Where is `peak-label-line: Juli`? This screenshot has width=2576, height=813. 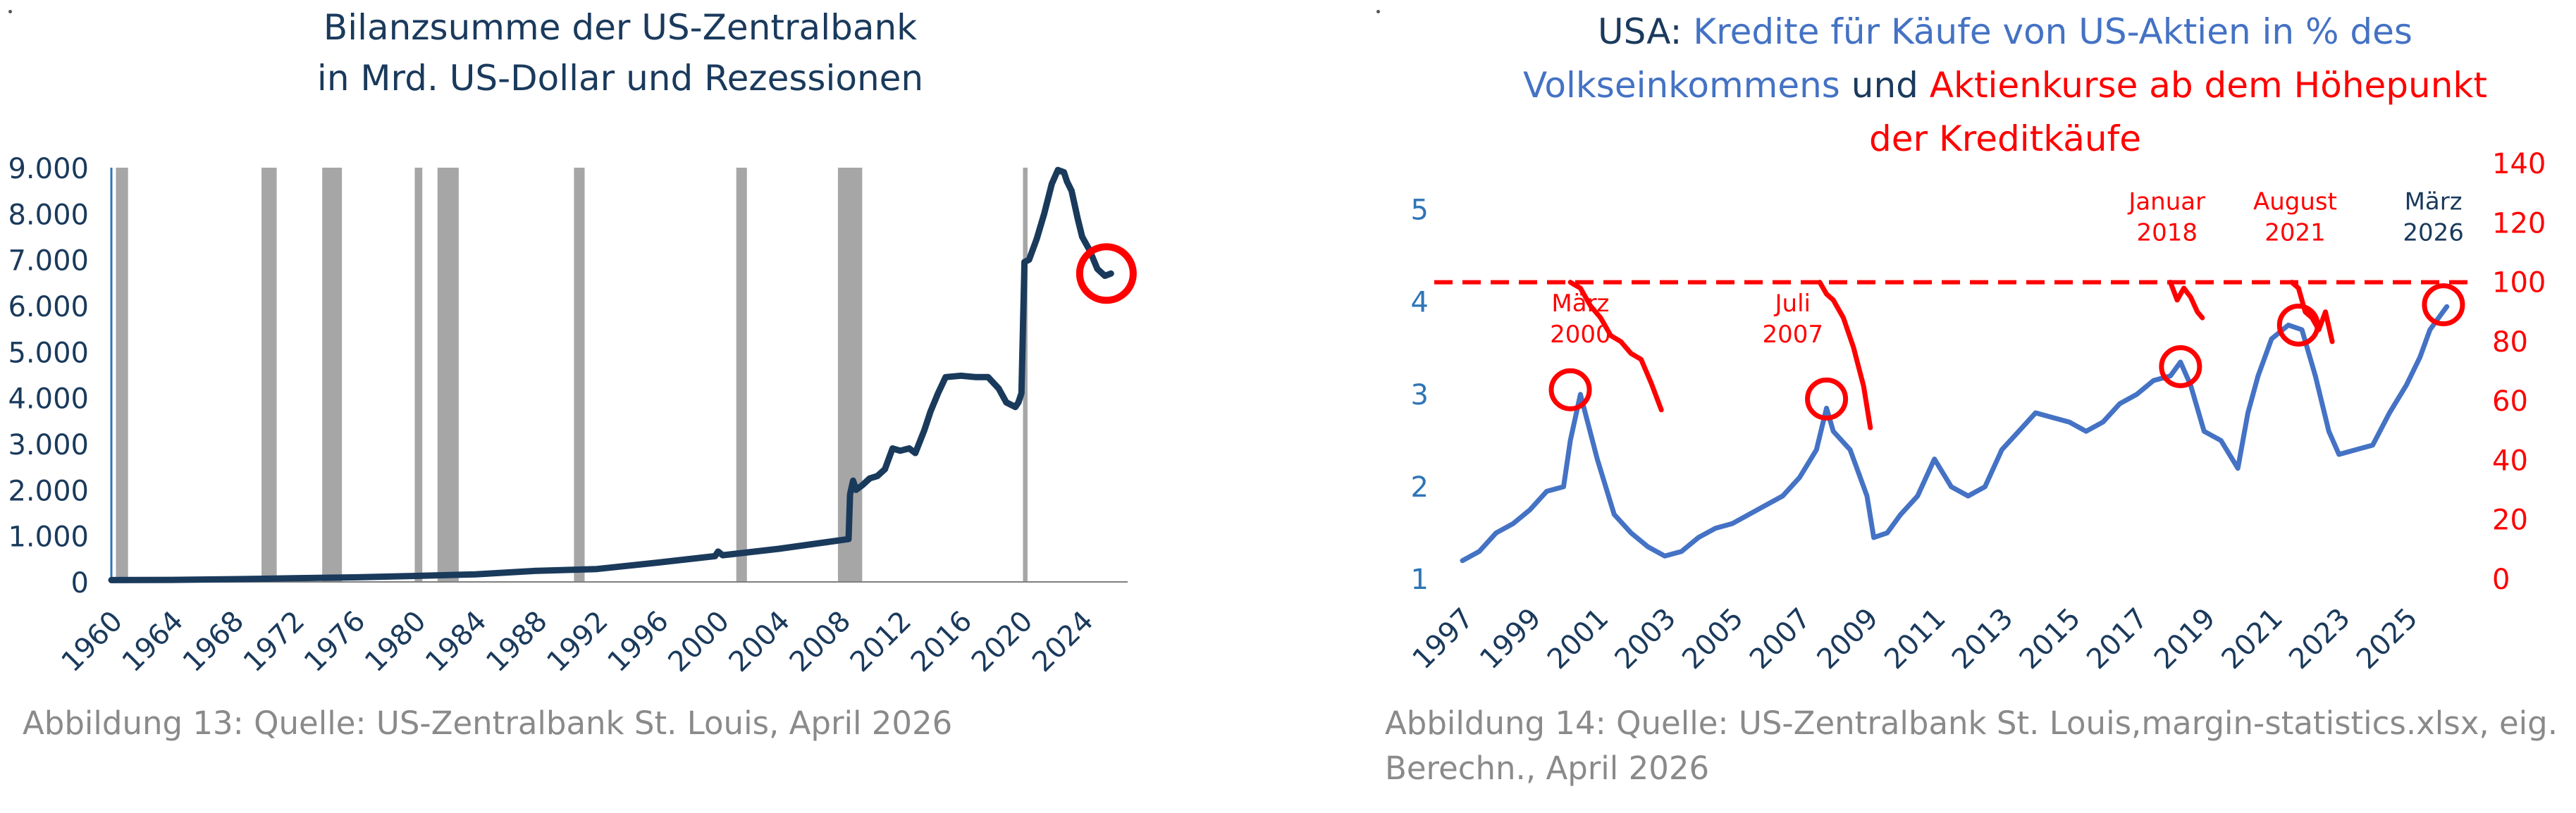 peak-label-line: Juli is located at coordinates (1793, 304).